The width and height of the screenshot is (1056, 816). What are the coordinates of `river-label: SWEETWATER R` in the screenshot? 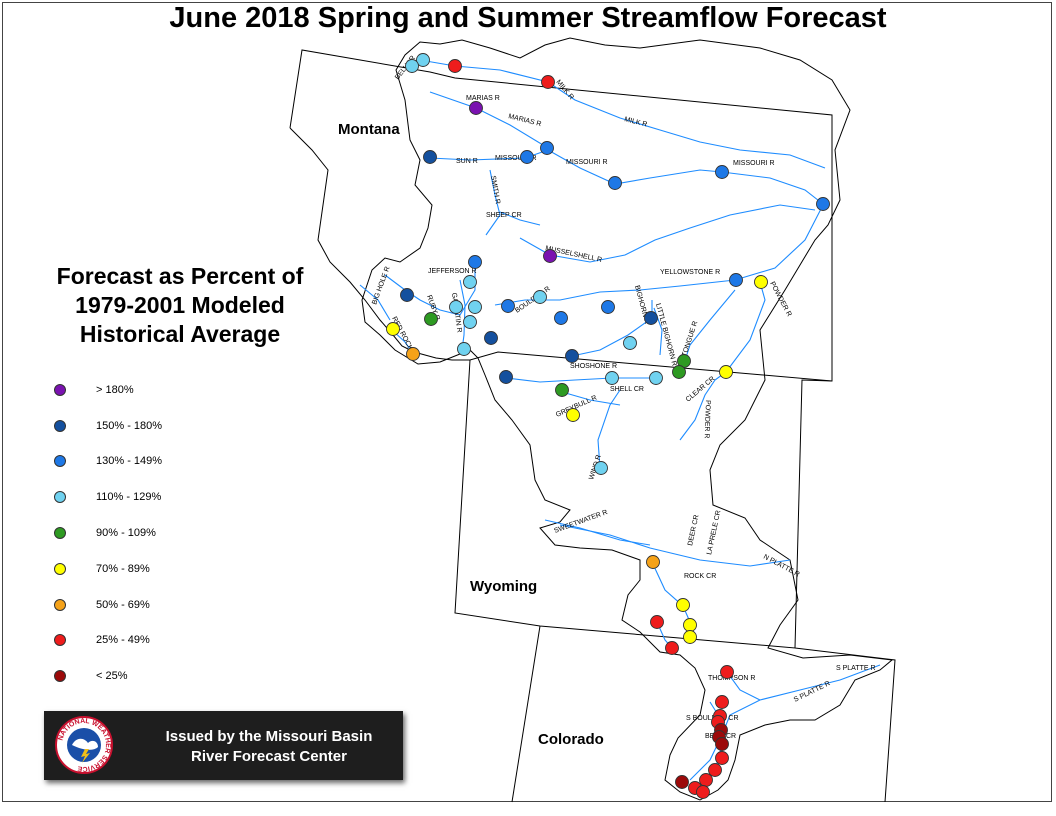 It's located at (580, 522).